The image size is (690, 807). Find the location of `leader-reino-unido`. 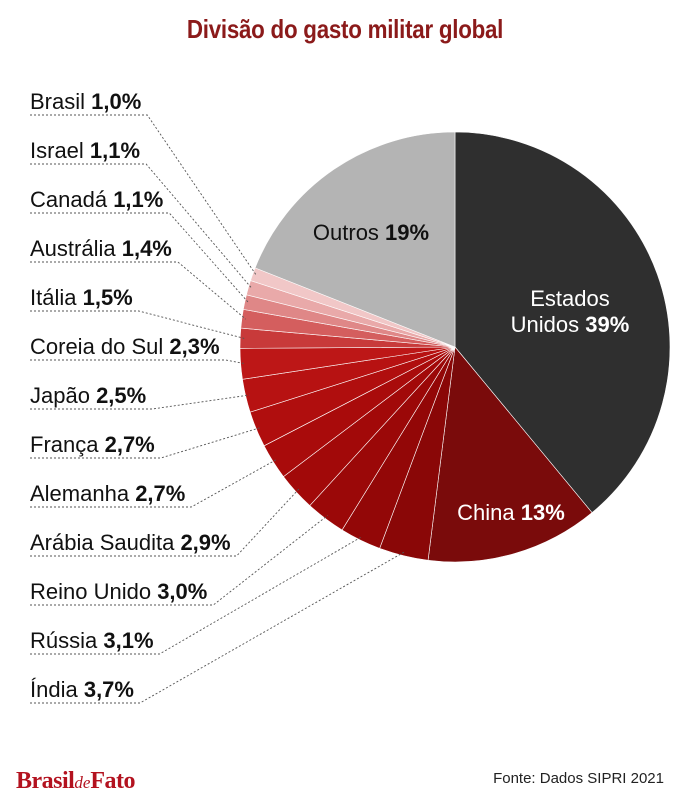

leader-reino-unido is located at coordinates (179, 560).